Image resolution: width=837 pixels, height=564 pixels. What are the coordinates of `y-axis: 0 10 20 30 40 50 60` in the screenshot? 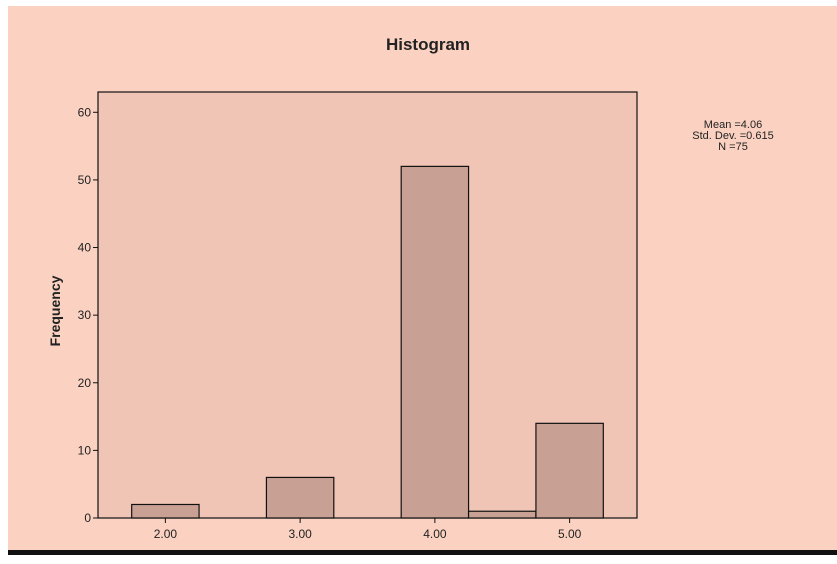 It's located at (88, 315).